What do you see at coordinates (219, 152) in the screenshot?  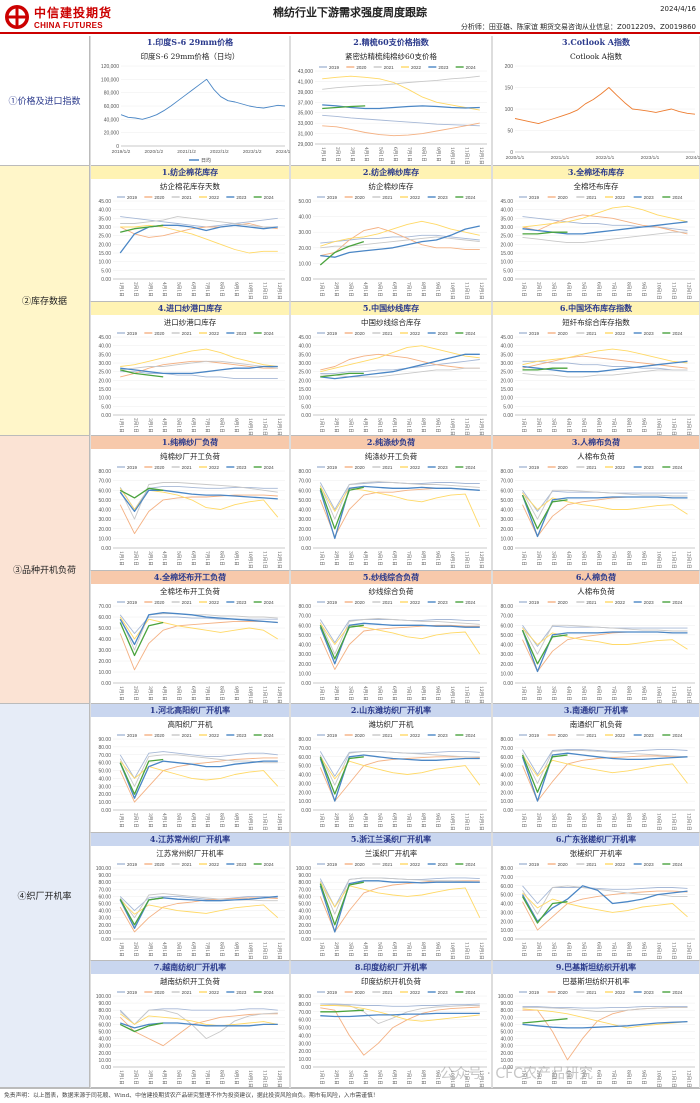 I see `x-tick-label: 2022/1/2` at bounding box center [219, 152].